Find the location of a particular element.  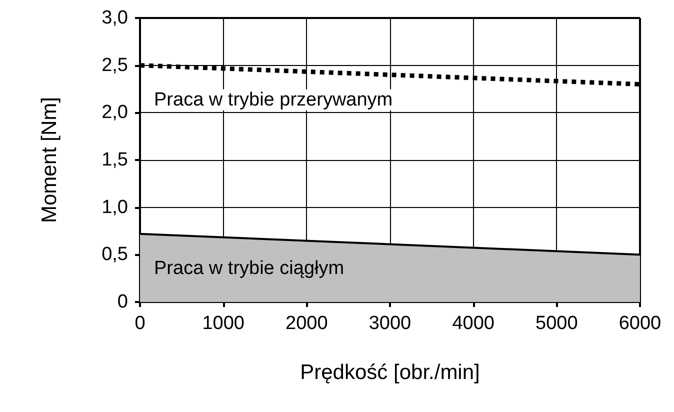

y-tick-label: 0,5 is located at coordinates (115, 255).